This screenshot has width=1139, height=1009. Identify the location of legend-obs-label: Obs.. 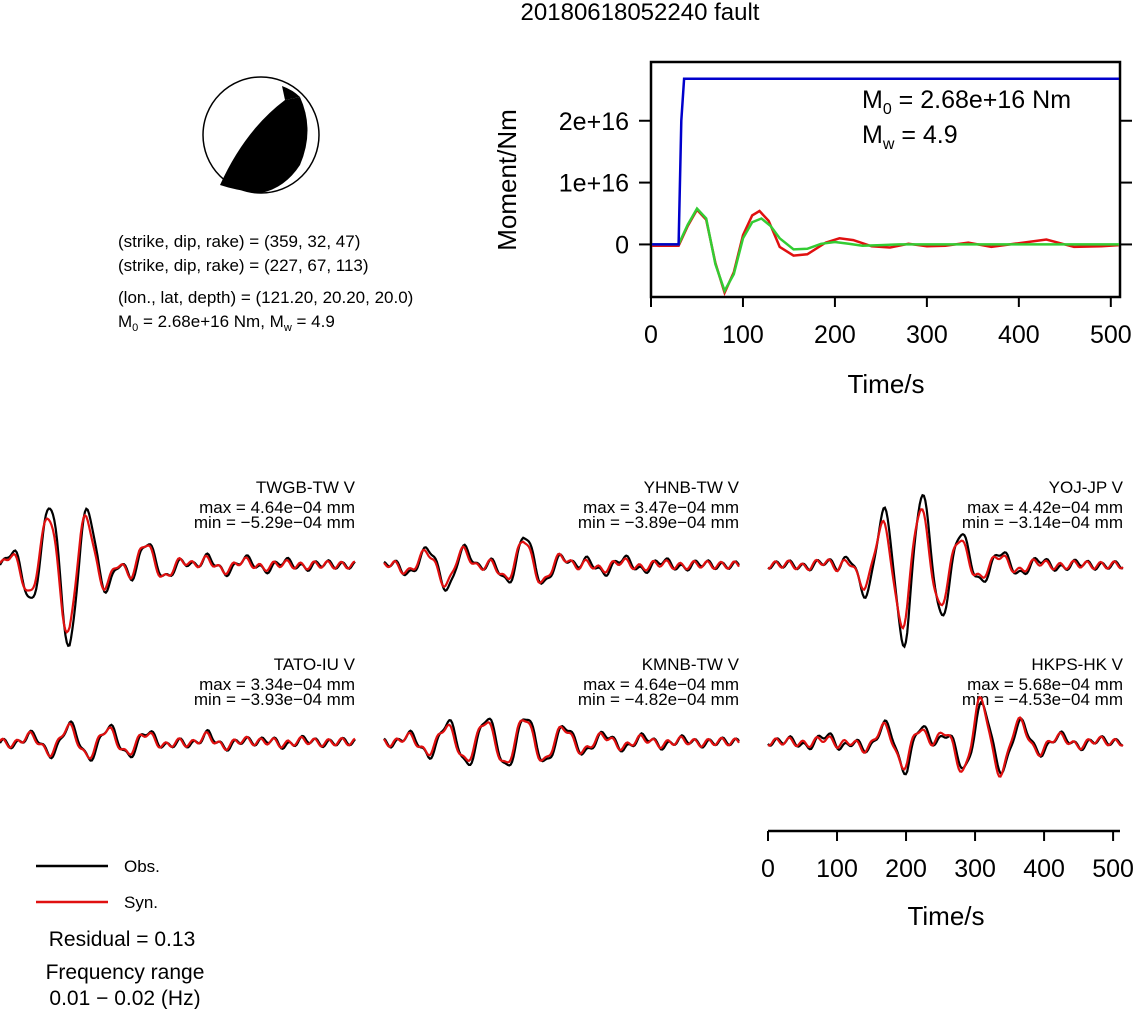
(142, 866).